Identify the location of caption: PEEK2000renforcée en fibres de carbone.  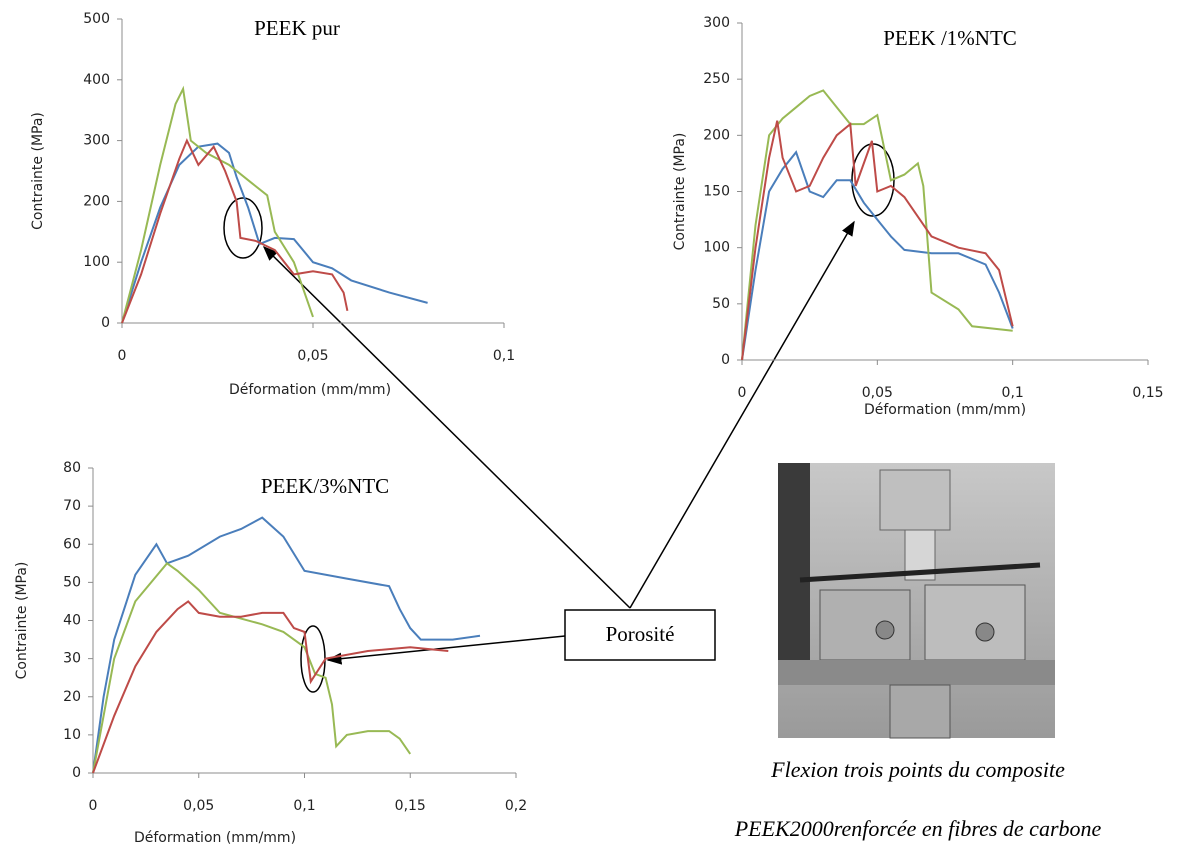
(918, 828).